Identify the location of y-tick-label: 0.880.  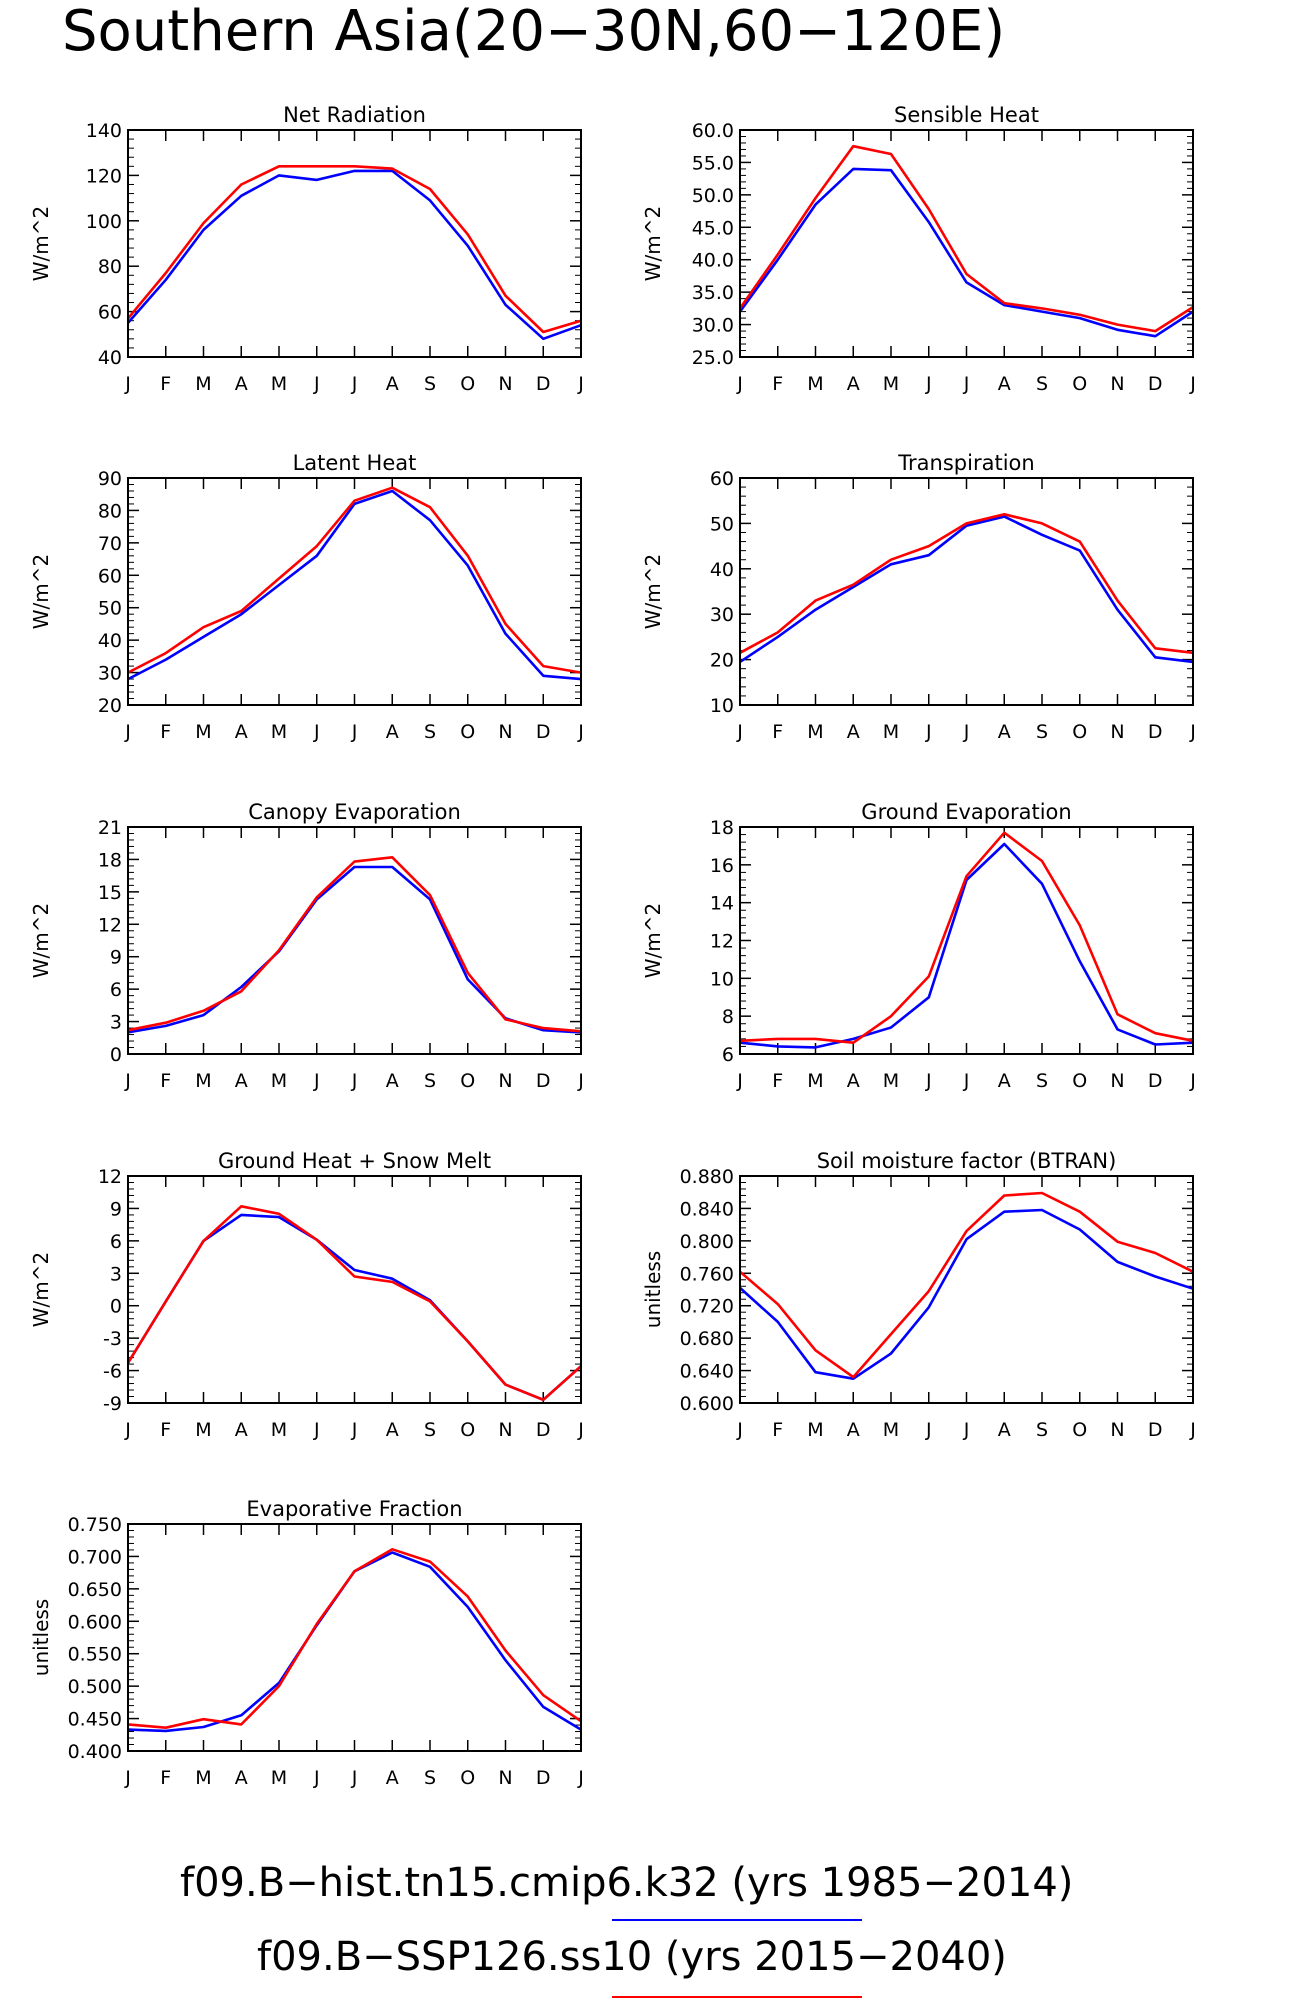
(707, 1177).